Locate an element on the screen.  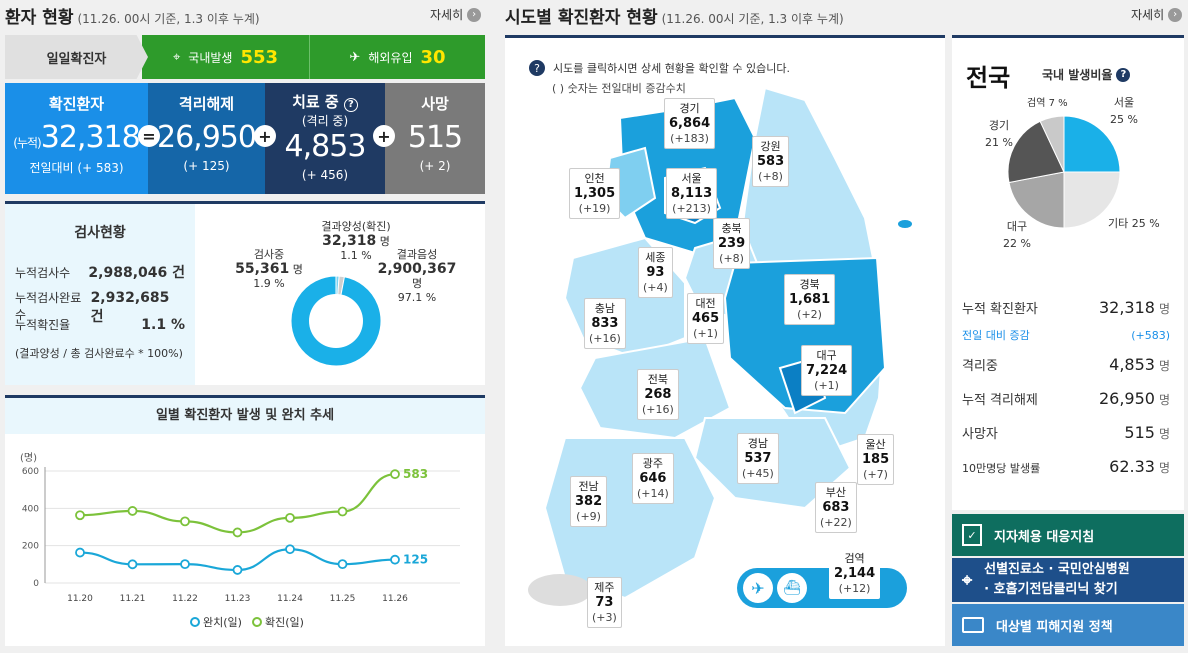
pie-slice-other is located at coordinates (1092, 200).